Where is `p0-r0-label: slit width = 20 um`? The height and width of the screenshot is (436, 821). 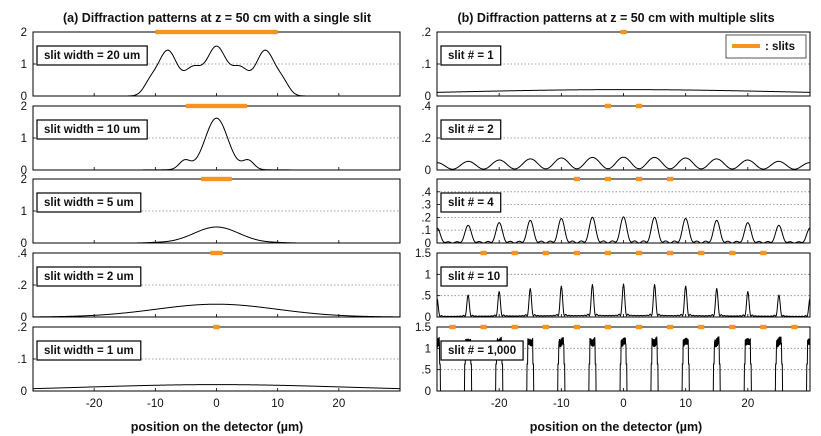 p0-r0-label: slit width = 20 um is located at coordinates (92, 55).